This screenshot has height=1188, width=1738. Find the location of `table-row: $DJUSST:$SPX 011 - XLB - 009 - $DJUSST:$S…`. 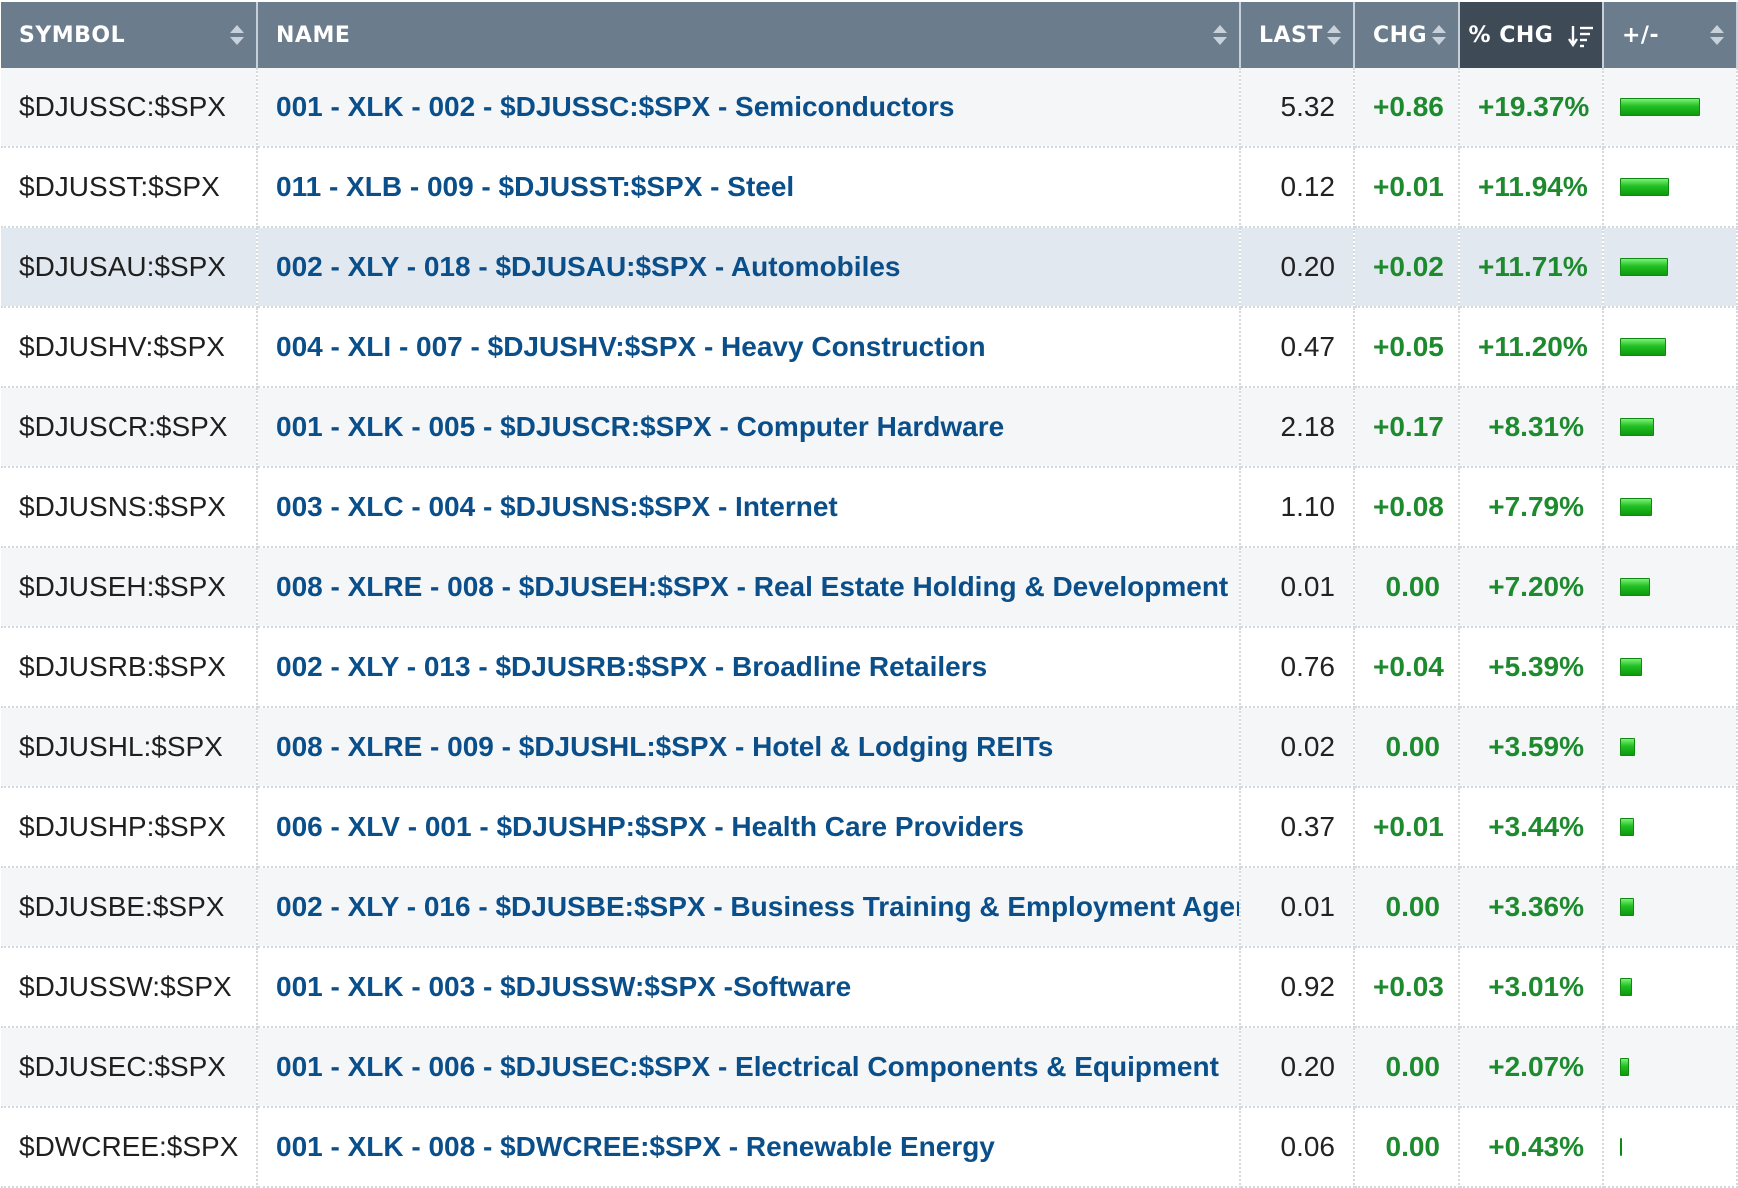

table-row: $DJUSST:$SPX 011 - XLB - 009 - $DJUSST:$S… is located at coordinates (869, 187).